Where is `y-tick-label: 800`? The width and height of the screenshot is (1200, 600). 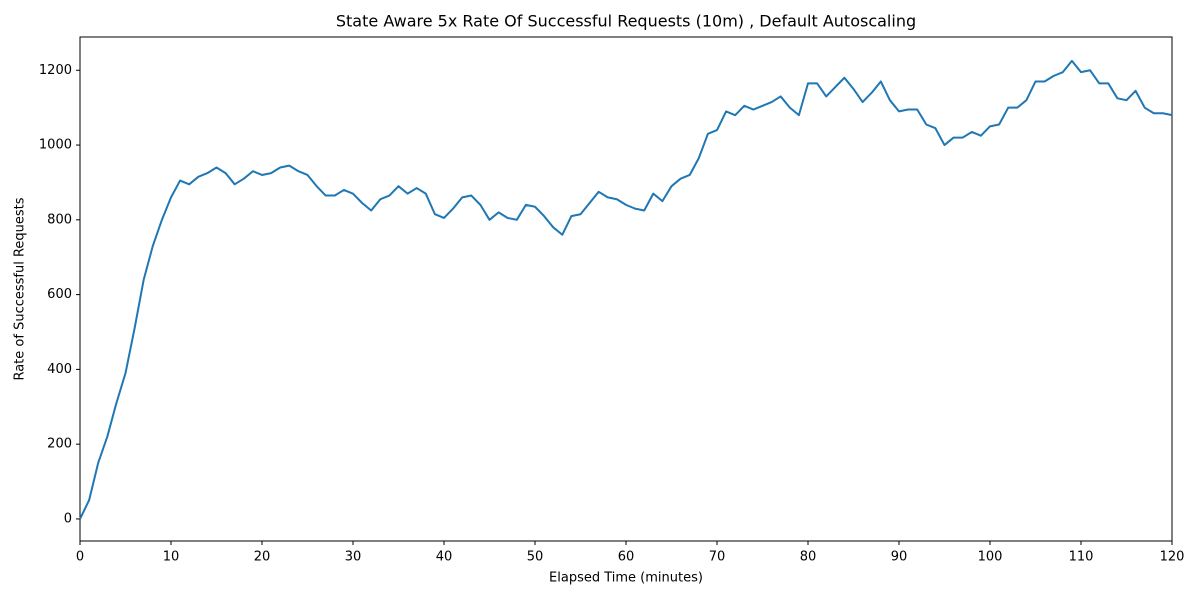
y-tick-label: 800 is located at coordinates (59, 219).